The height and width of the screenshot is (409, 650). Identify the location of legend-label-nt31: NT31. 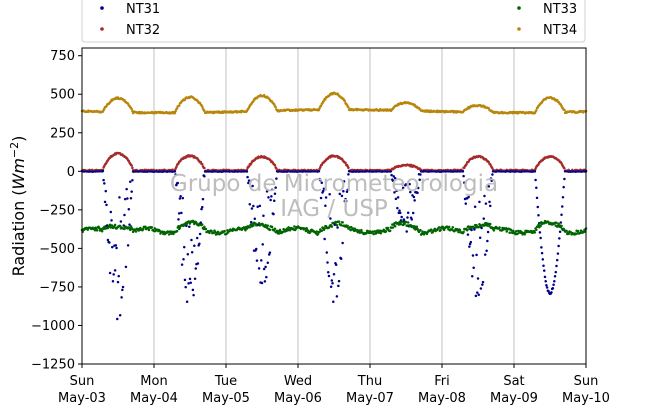
(143, 9).